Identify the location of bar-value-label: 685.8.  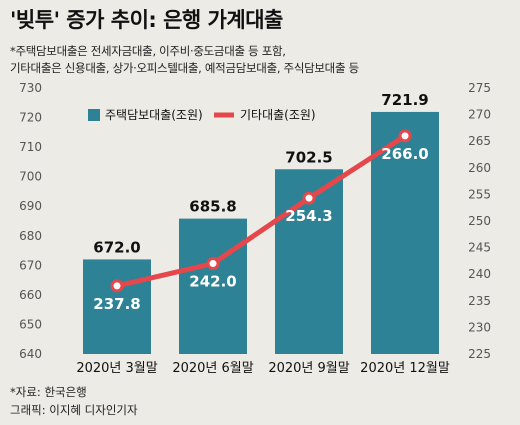
(212, 207).